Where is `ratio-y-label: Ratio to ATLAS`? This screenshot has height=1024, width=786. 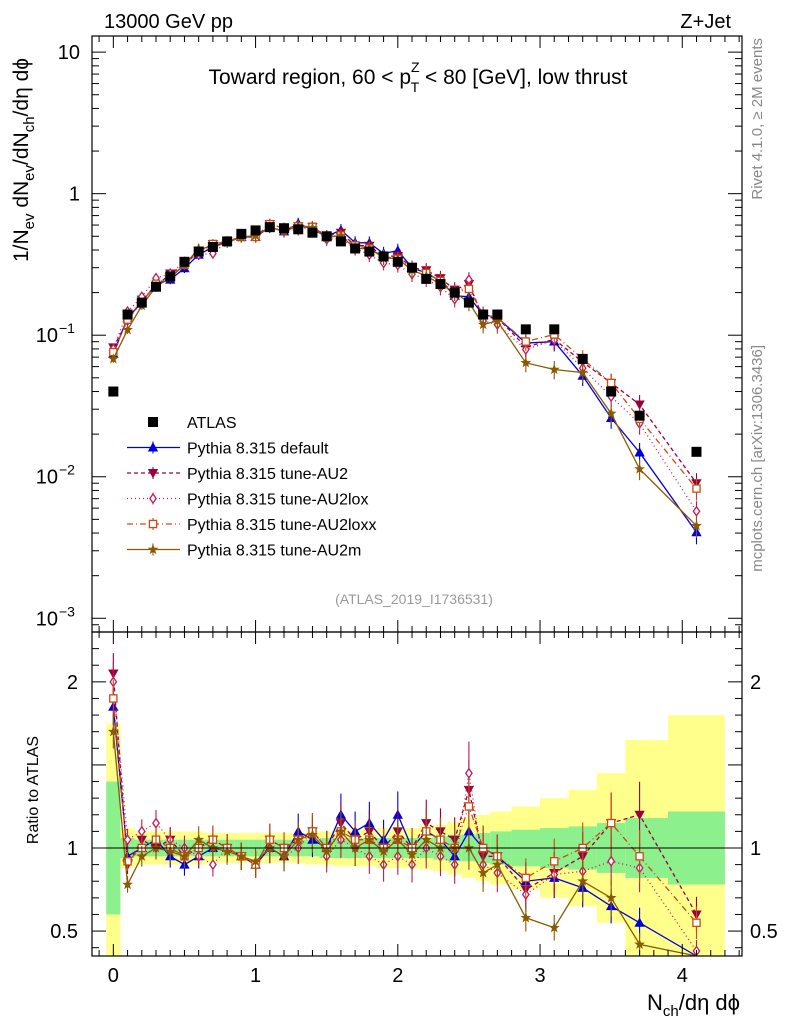
ratio-y-label: Ratio to ATLAS is located at coordinates (33, 790).